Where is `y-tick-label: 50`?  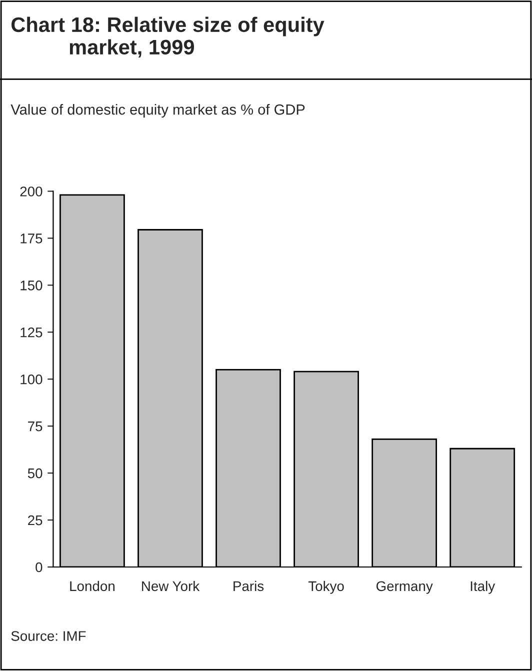 y-tick-label: 50 is located at coordinates (35, 473).